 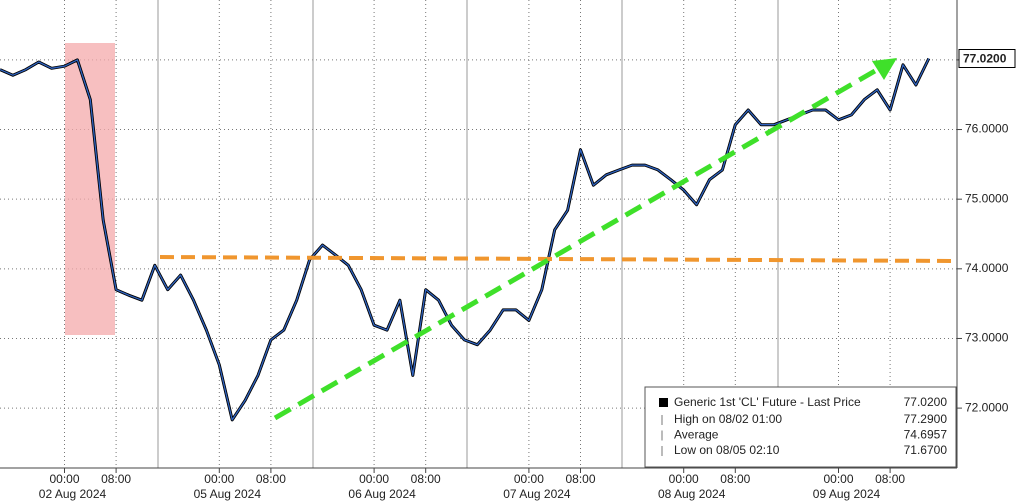 What do you see at coordinates (847, 494) in the screenshot?
I see `x-date-label: 09 Aug 2024` at bounding box center [847, 494].